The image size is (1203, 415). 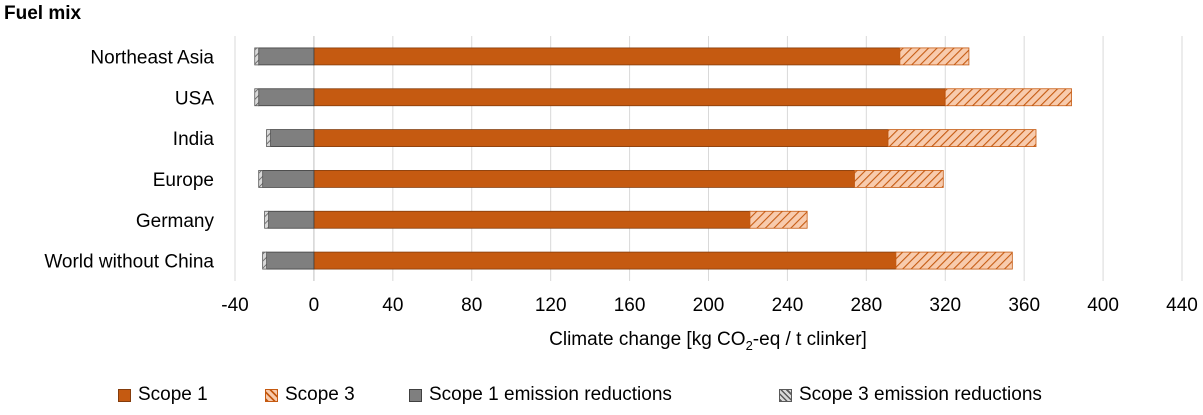 What do you see at coordinates (920, 394) in the screenshot?
I see `legend-label: Scope 3 emission reductions` at bounding box center [920, 394].